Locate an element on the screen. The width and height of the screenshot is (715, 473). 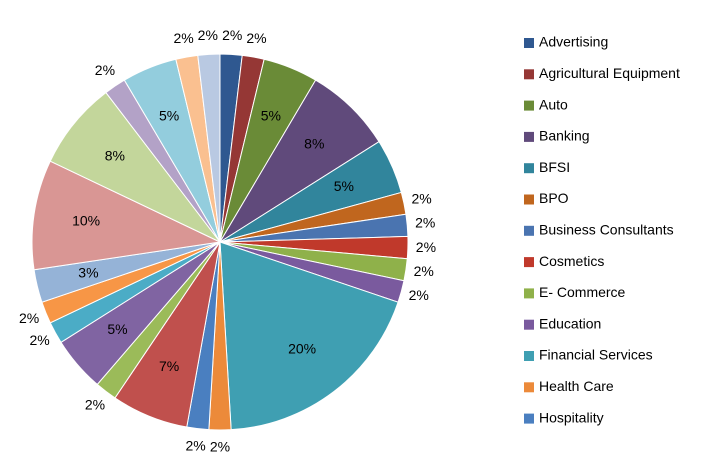
legend-label: Banking is located at coordinates (564, 136).